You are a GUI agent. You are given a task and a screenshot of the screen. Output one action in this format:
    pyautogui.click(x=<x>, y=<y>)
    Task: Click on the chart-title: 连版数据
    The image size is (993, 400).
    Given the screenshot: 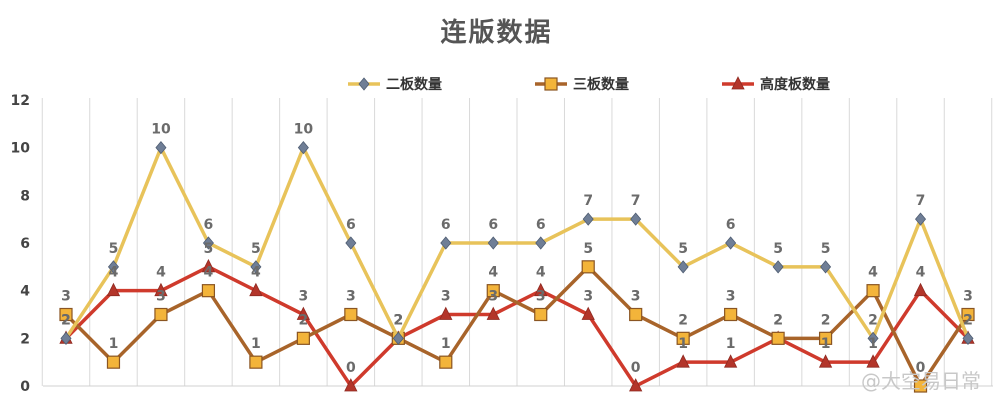 What is the action you would take?
    pyautogui.click(x=496, y=33)
    